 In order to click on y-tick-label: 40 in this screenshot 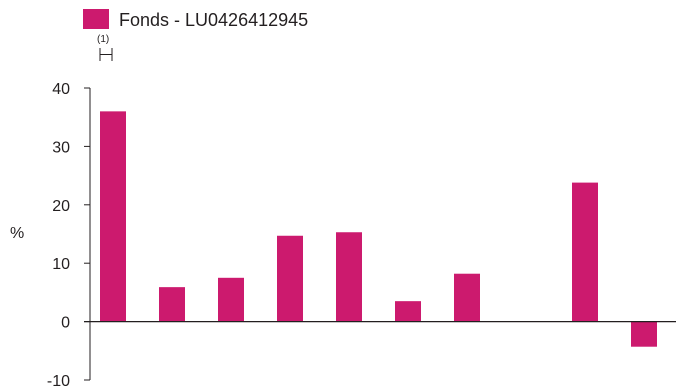, I will do `click(61, 89)`.